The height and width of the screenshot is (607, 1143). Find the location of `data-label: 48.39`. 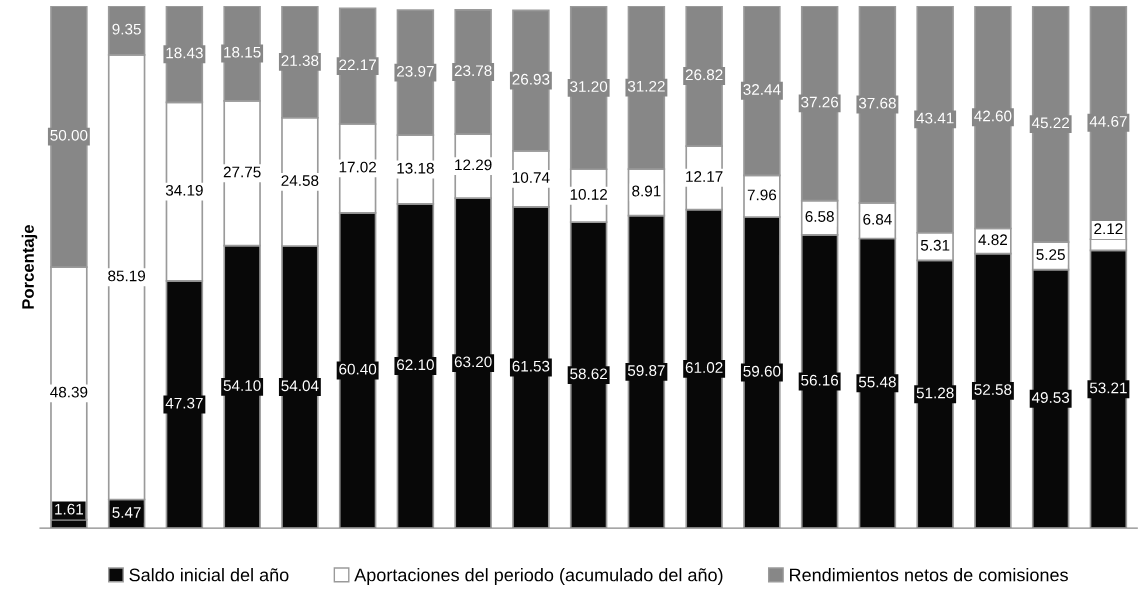

data-label: 48.39 is located at coordinates (69, 392).